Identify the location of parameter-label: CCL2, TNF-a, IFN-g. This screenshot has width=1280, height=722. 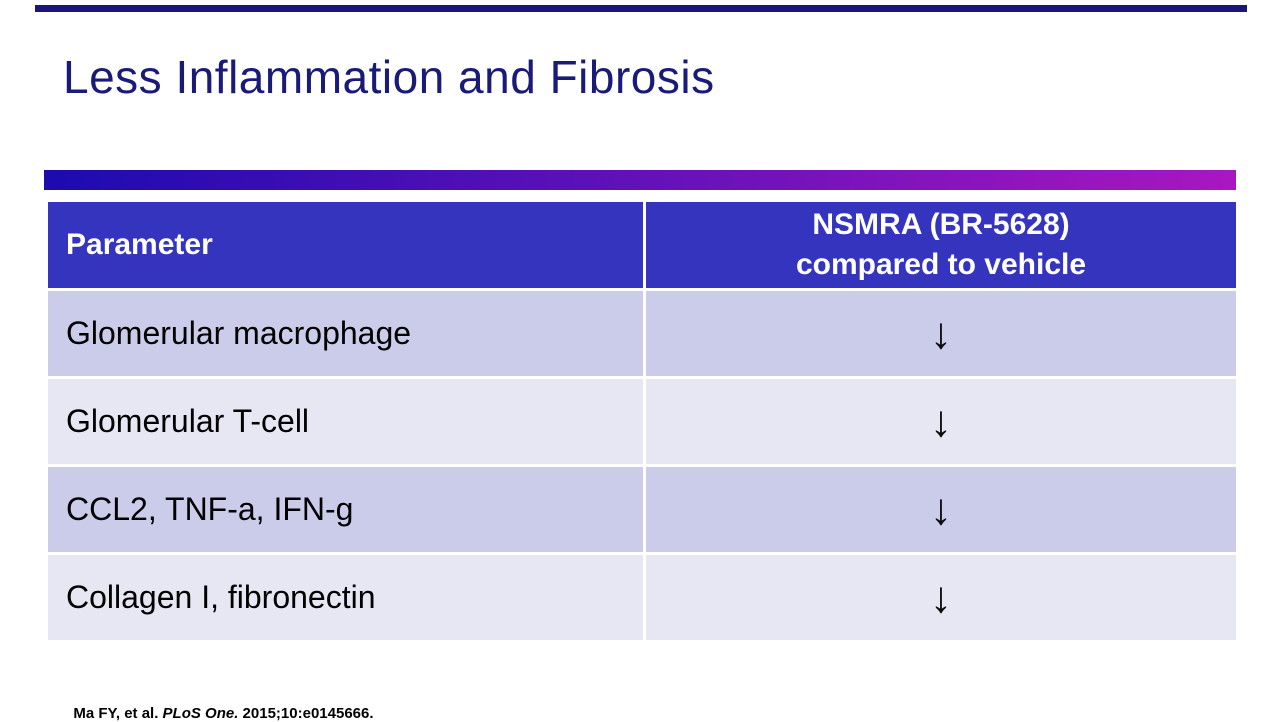
(210, 509).